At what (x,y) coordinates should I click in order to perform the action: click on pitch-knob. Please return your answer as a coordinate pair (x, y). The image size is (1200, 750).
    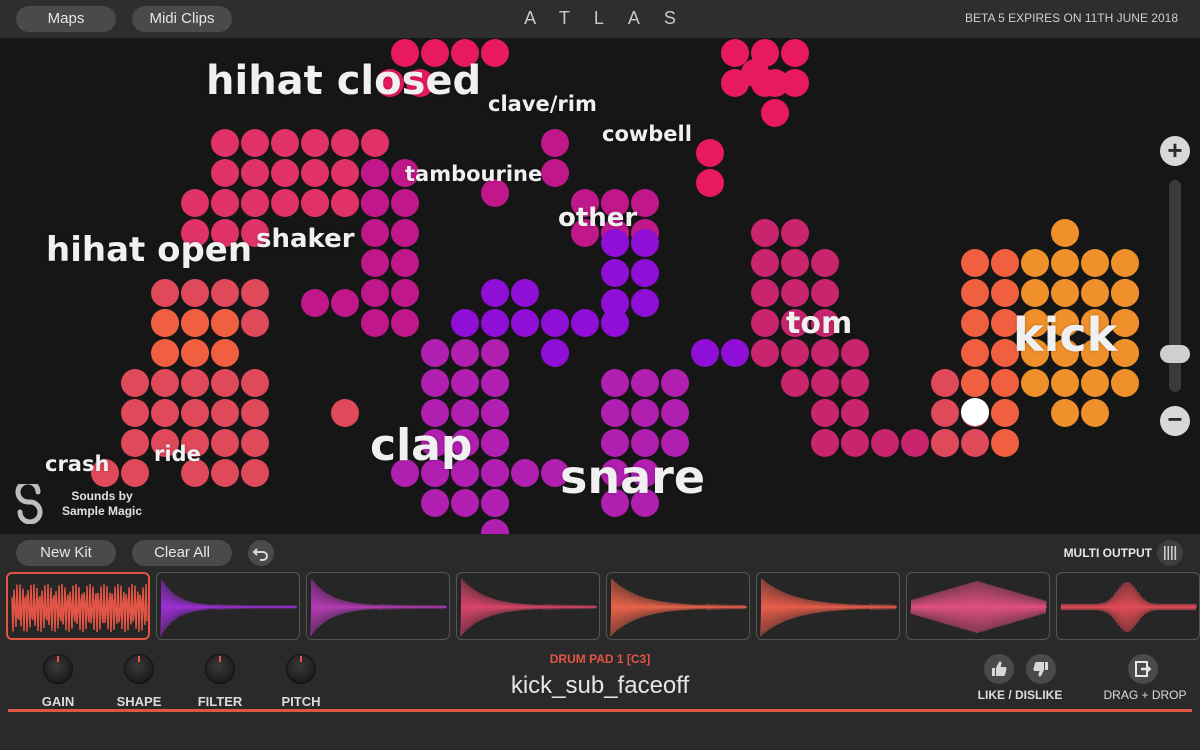
    Looking at the image, I should click on (301, 669).